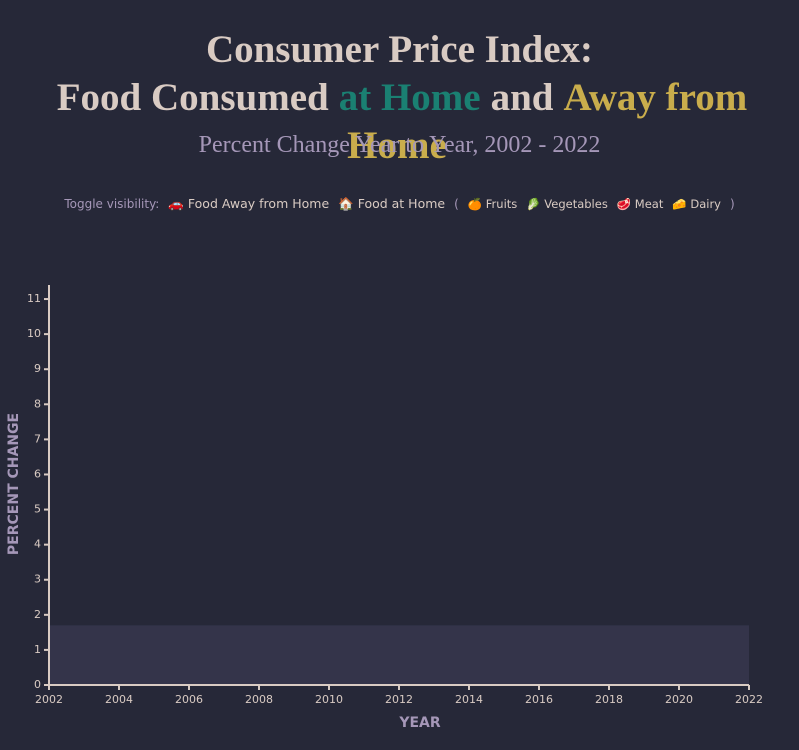 This screenshot has width=799, height=750. What do you see at coordinates (732, 204) in the screenshot?
I see `legend-bracket: )` at bounding box center [732, 204].